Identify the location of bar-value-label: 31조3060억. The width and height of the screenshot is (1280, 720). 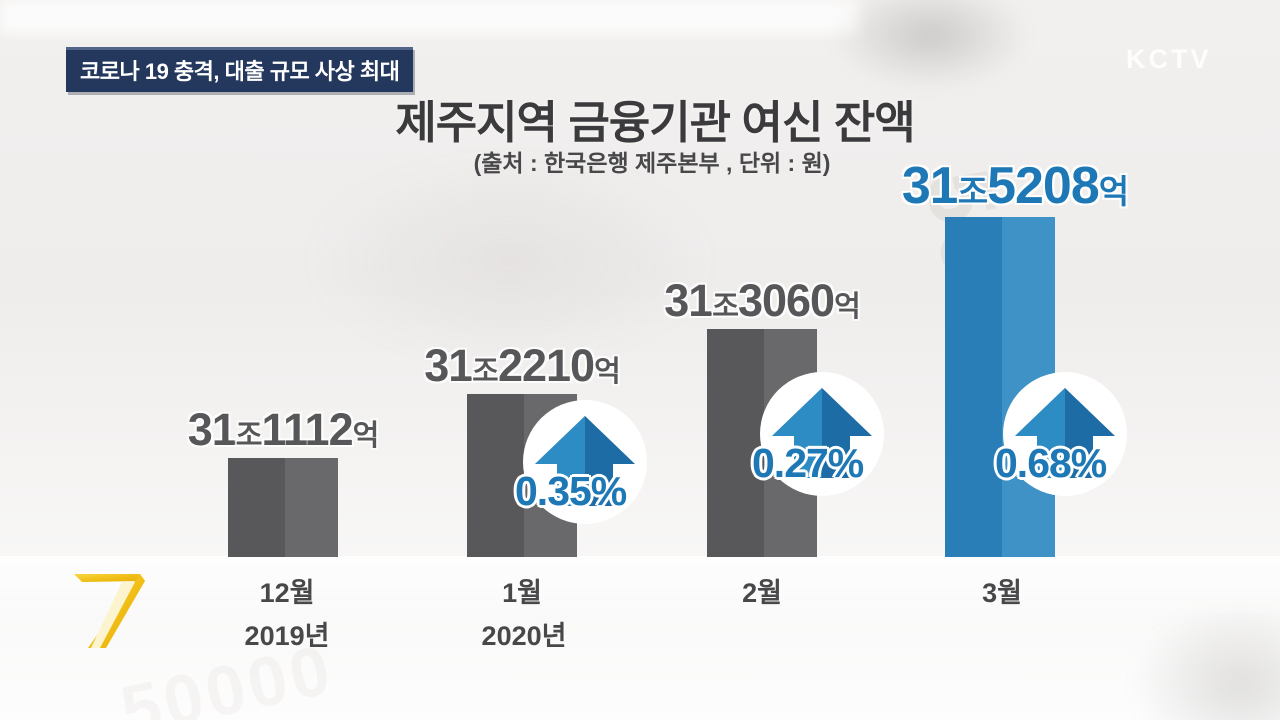
(762, 300).